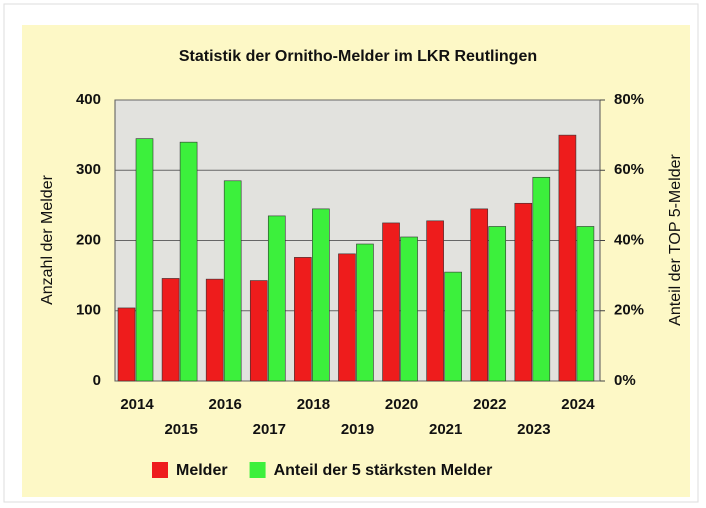 The image size is (706, 508). Describe the element at coordinates (88, 310) in the screenshot. I see `y-tick-label: 100` at that location.